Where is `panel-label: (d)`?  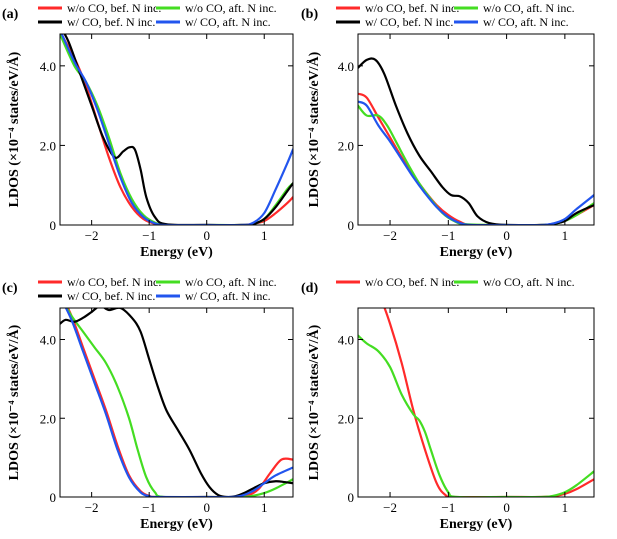
panel-label: (d) is located at coordinates (309, 288).